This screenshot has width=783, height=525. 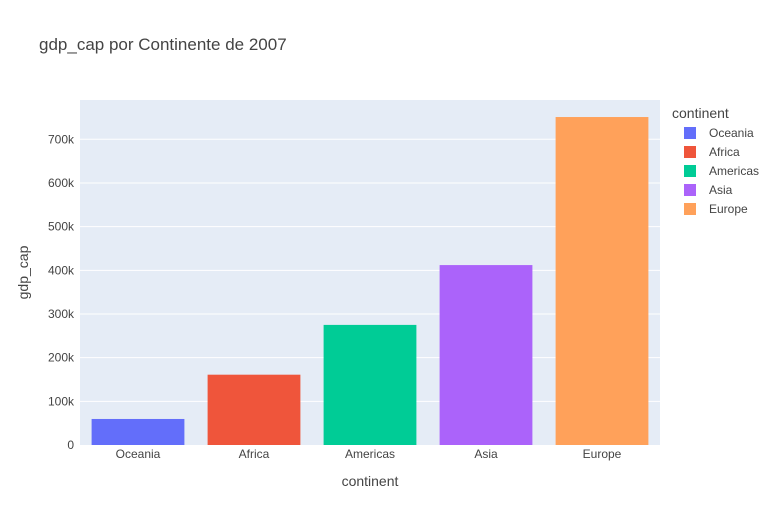 What do you see at coordinates (163, 44) in the screenshot?
I see `chart-title: gdp_cap por Continente de 2007` at bounding box center [163, 44].